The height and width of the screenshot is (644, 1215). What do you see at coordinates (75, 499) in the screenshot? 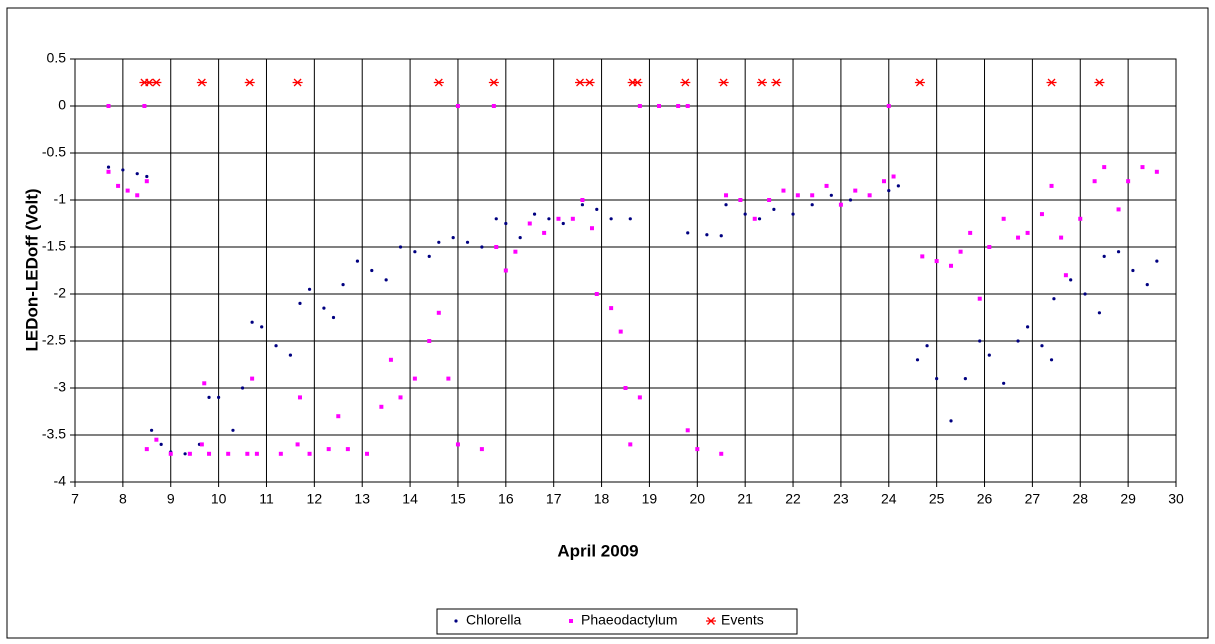
I see `x-tick-label: 7` at bounding box center [75, 499].